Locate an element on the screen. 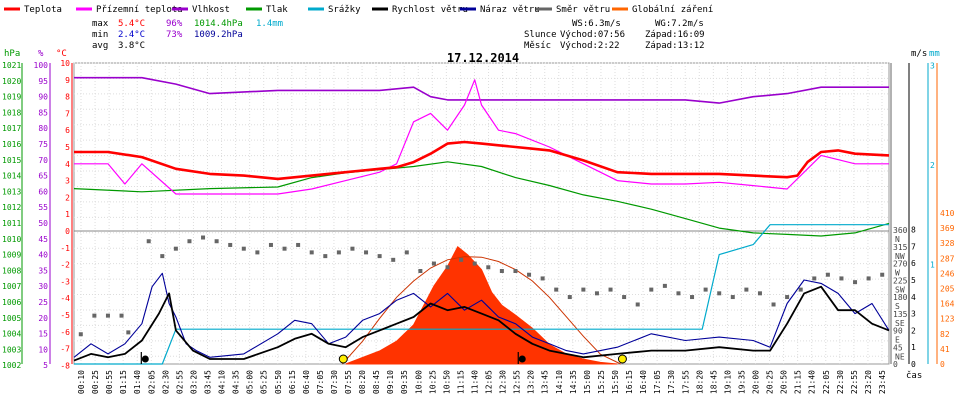  time-tick: 17:30 is located at coordinates (671, 382).